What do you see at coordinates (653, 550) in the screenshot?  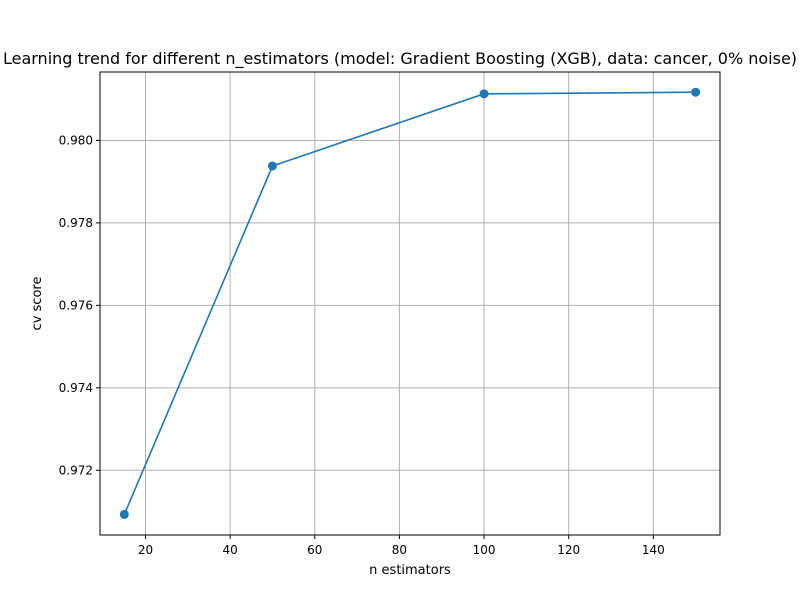 I see `x-tick-label: 140` at bounding box center [653, 550].